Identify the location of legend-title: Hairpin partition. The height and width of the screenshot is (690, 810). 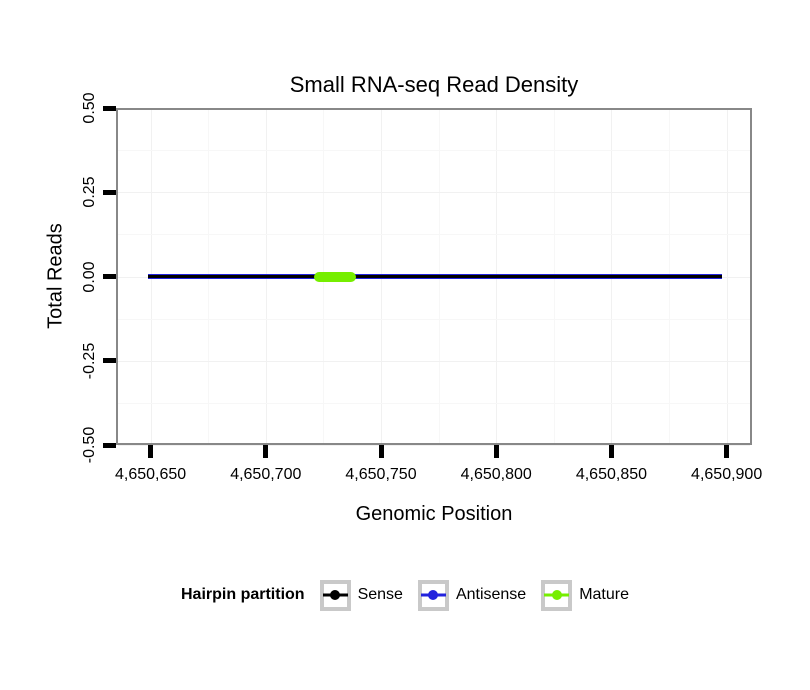
(243, 594).